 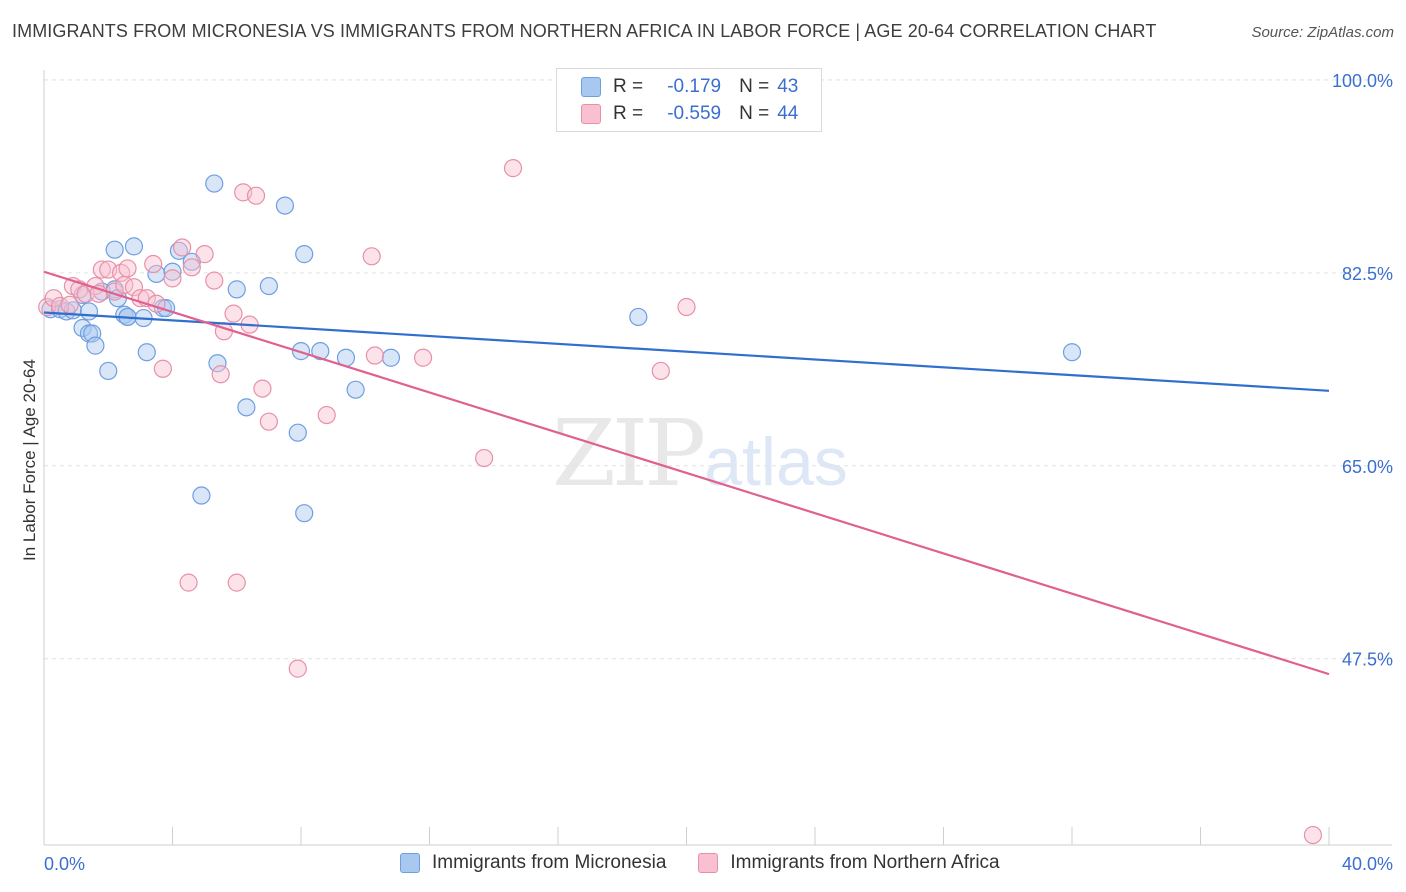 I want to click on y-tick-label: 82.5%, so click(x=1367, y=274).